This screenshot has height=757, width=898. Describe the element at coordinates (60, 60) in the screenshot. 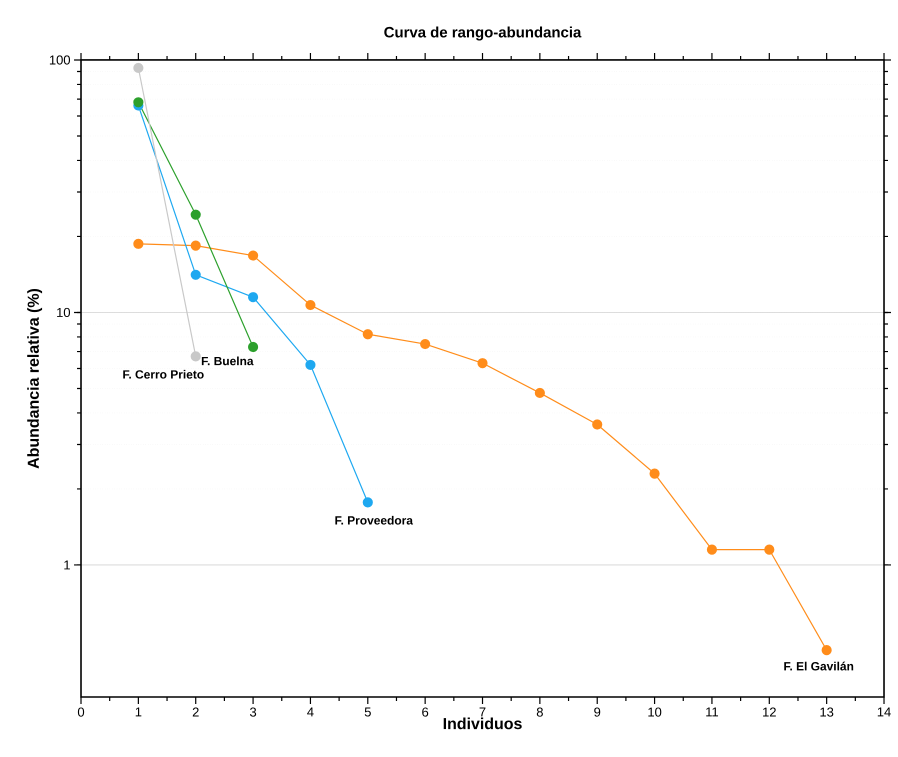

I see `y-tick-label: 100` at that location.